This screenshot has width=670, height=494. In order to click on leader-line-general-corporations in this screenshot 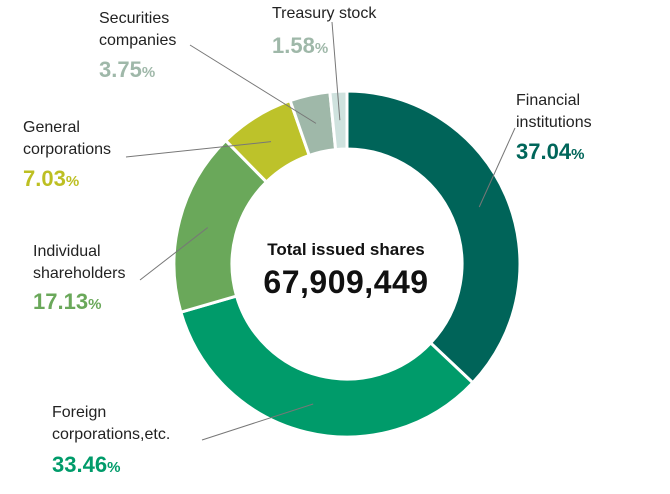, I will do `click(198, 149)`.